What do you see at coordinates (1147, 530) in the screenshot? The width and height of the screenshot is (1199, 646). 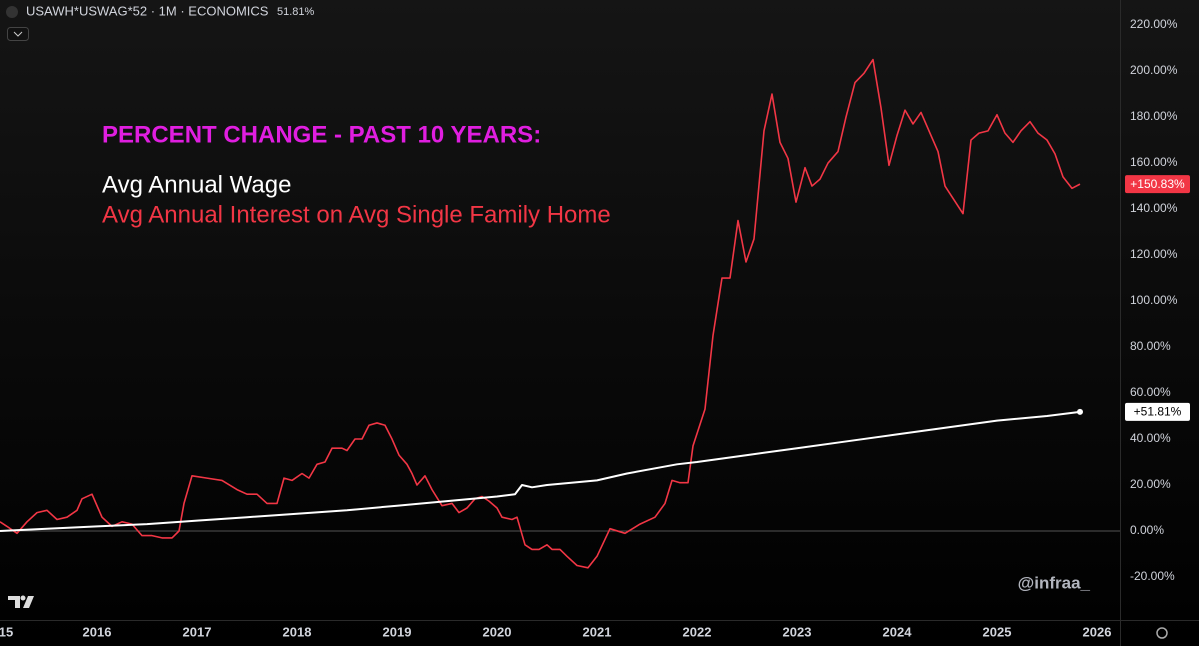 I see `y-tick-label: 0.00%` at bounding box center [1147, 530].